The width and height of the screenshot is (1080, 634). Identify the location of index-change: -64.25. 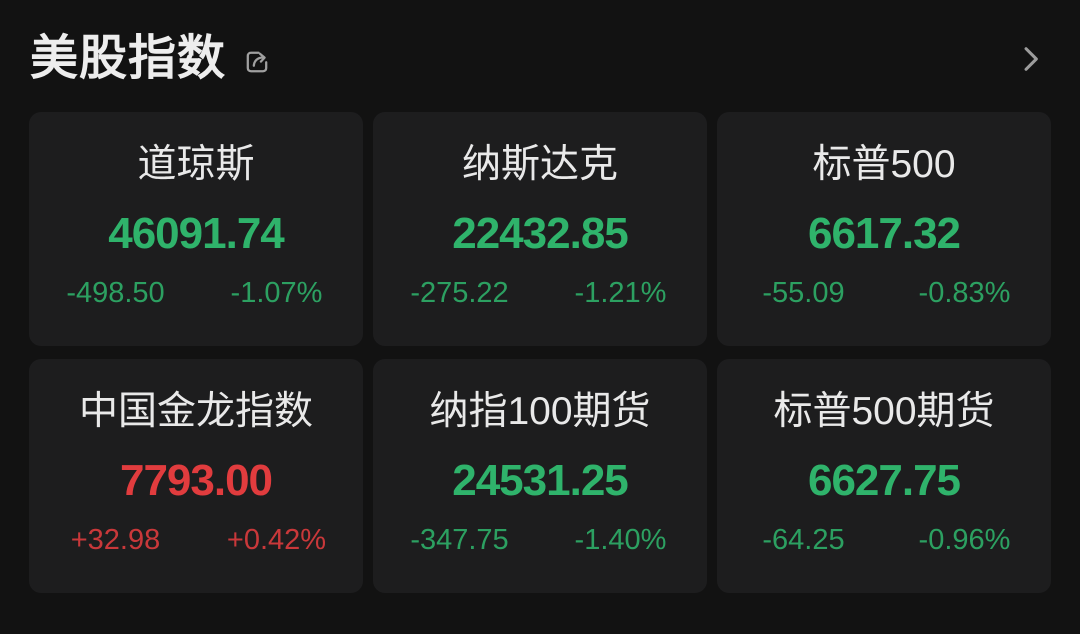
(803, 540).